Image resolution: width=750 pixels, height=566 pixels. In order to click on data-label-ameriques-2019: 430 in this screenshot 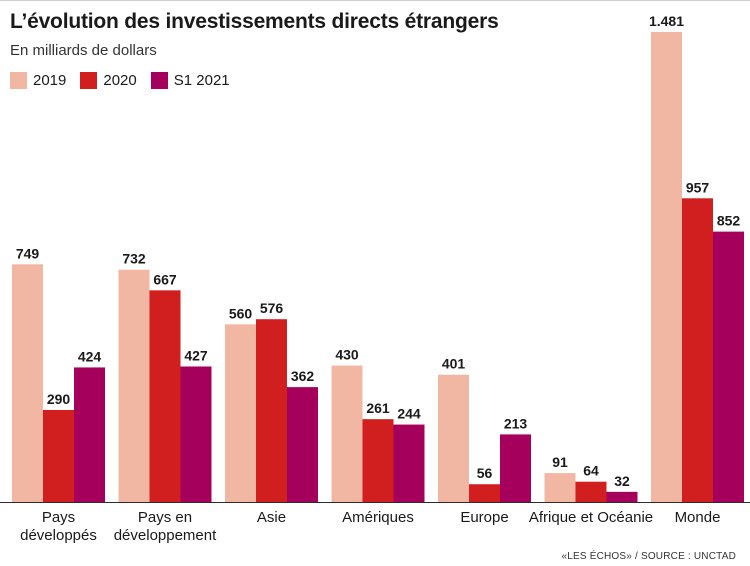, I will do `click(347, 355)`.